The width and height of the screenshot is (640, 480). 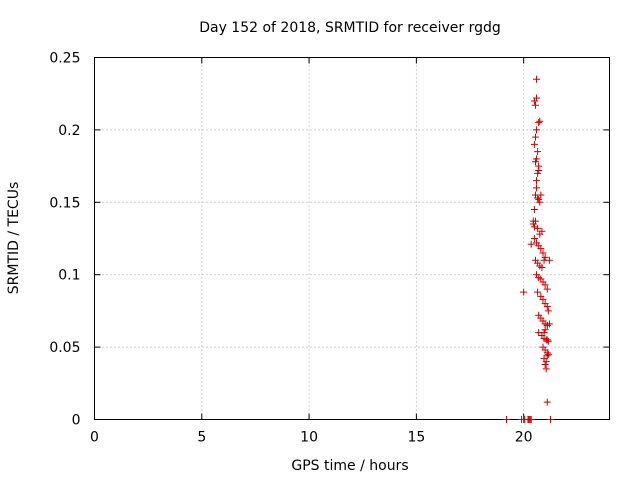 What do you see at coordinates (524, 438) in the screenshot?
I see `x-tick-label: 20` at bounding box center [524, 438].